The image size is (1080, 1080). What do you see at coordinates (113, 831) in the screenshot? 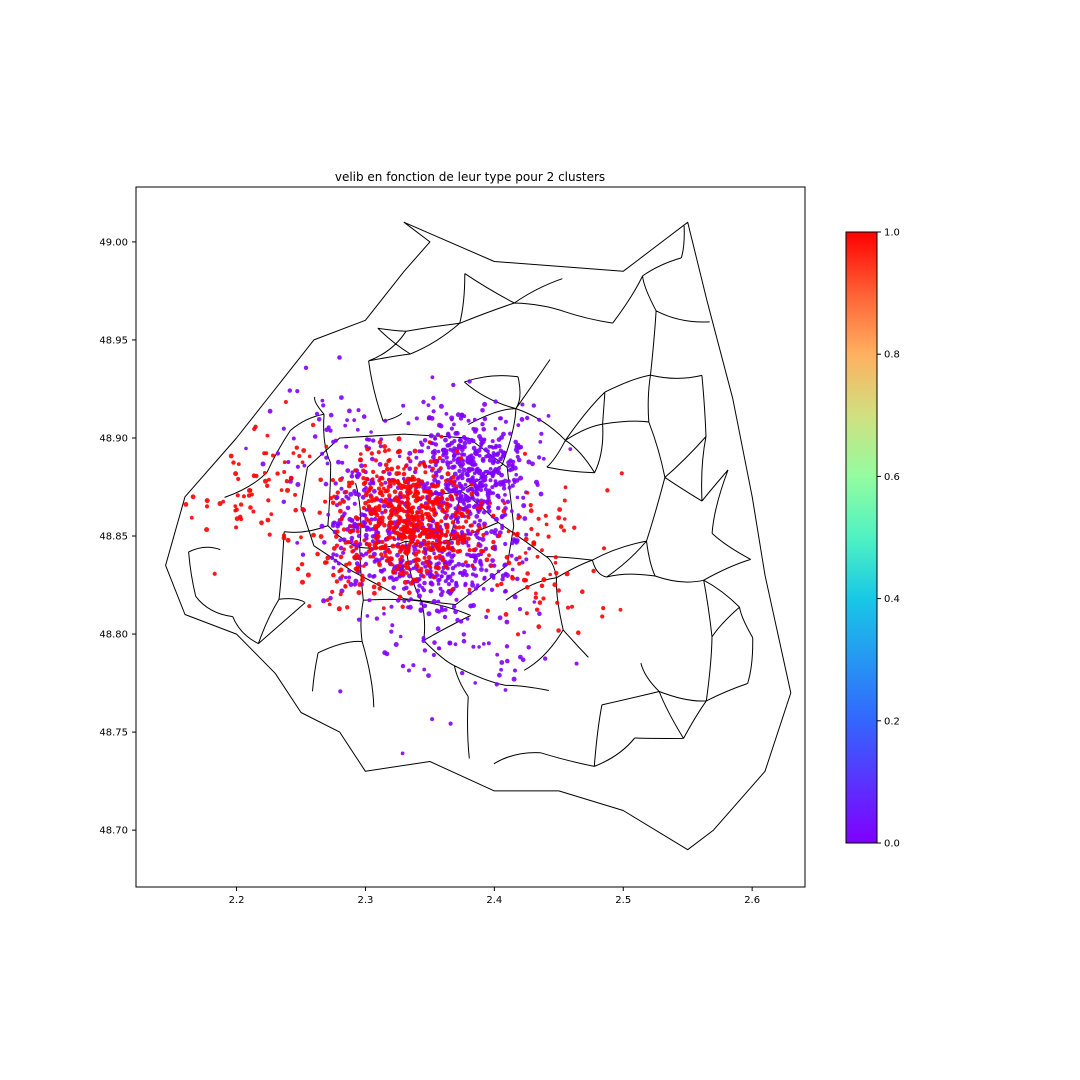
I see `y-tick-label: 48.70` at bounding box center [113, 831].